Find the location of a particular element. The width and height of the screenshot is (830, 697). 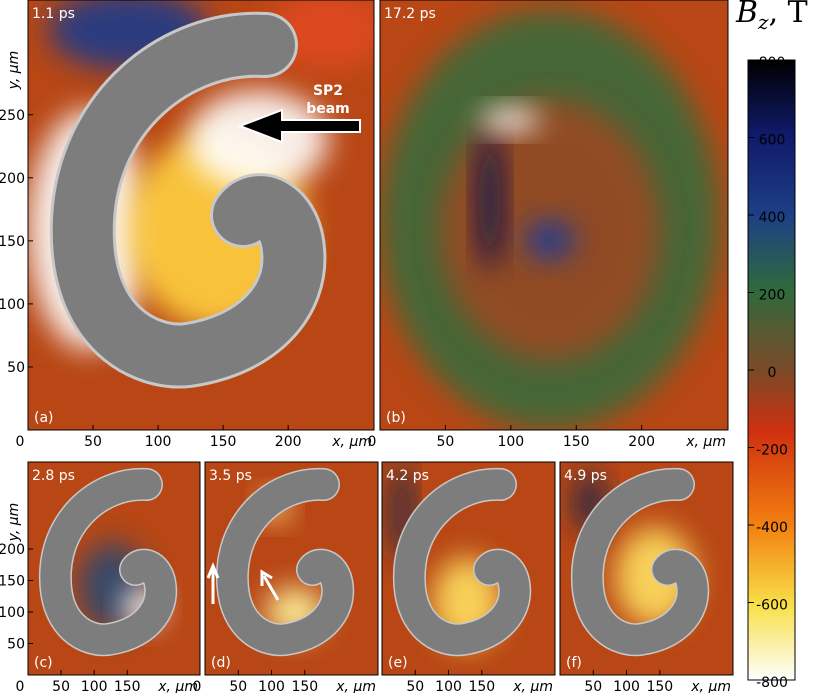

colorbar-label: Bz, T is located at coordinates (771, 17).